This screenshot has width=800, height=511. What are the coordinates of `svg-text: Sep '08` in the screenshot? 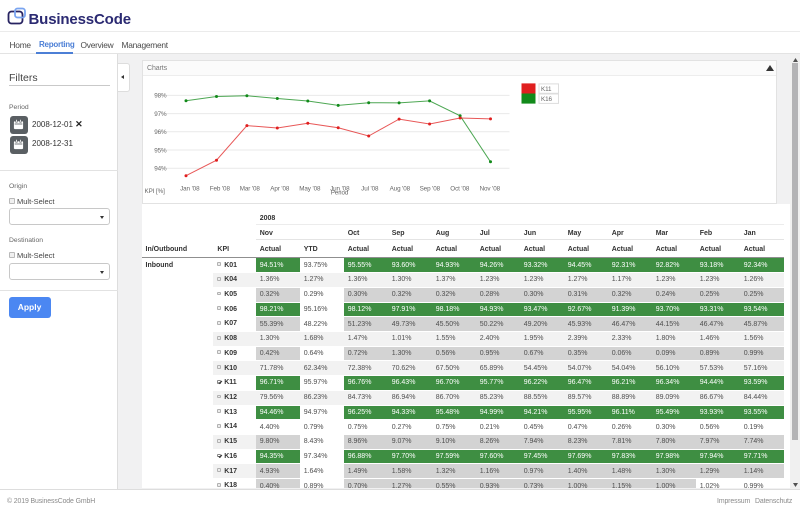 It's located at (429, 189).